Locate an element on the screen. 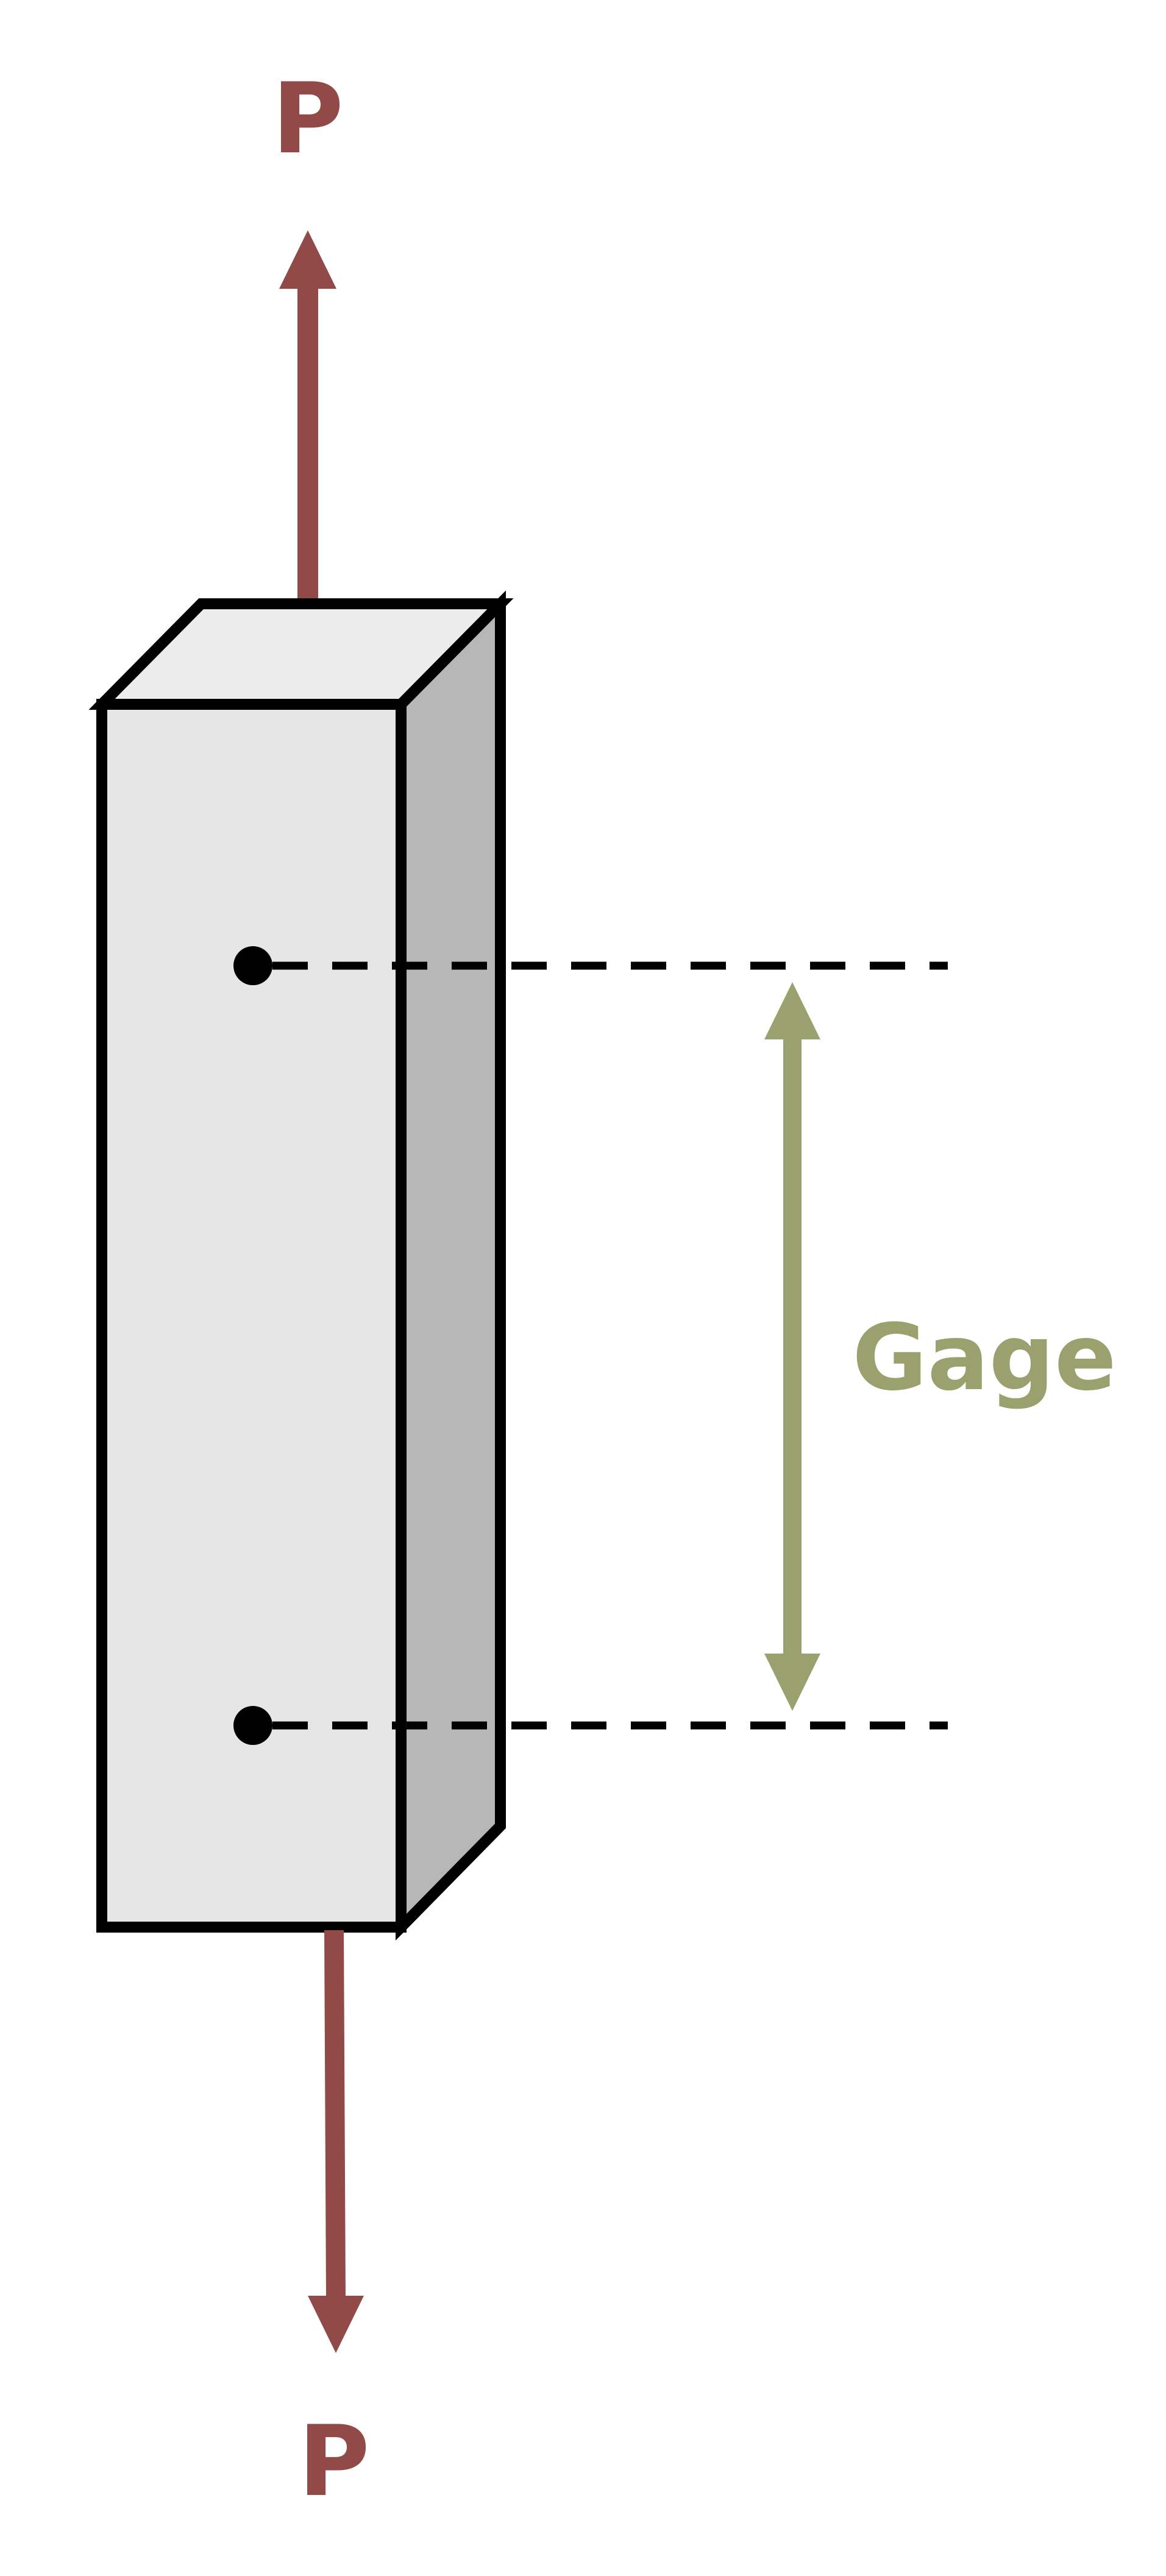  gage-point-bottom is located at coordinates (253, 1725).